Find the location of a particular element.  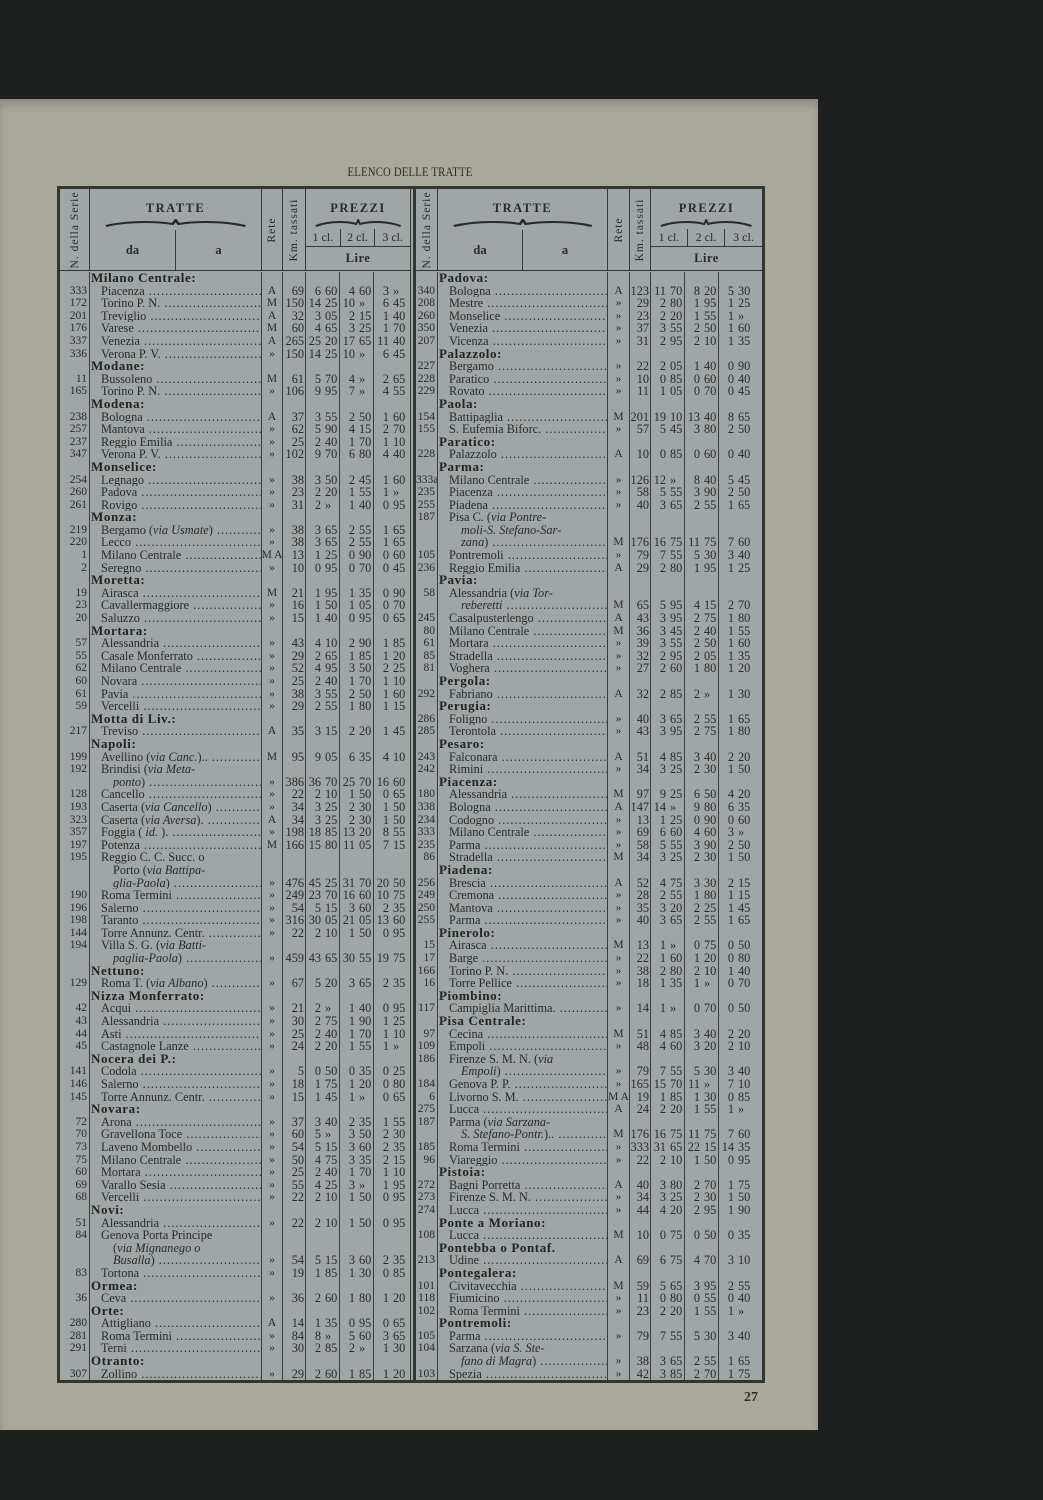

price-cents: 55 is located at coordinates (676, 895).